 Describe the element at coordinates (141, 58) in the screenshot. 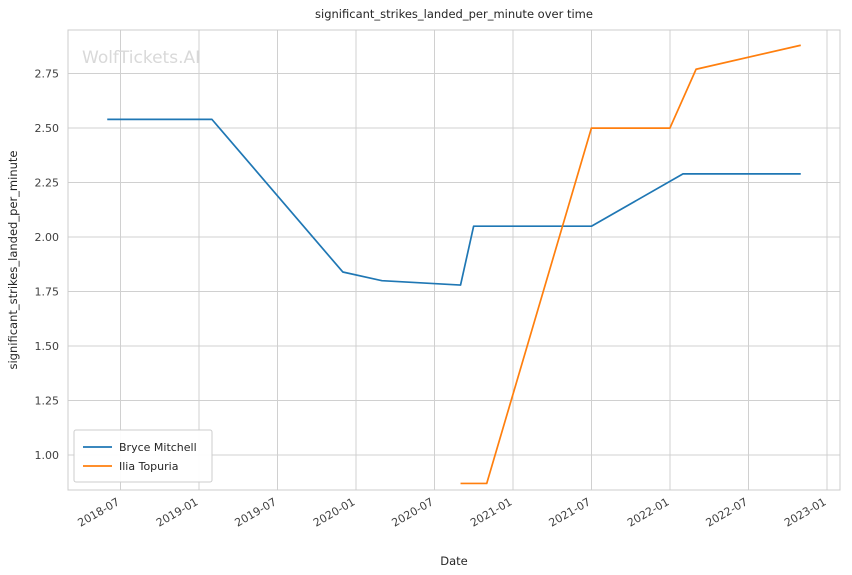

I see `watermark-label: WolfTickets.AI` at that location.